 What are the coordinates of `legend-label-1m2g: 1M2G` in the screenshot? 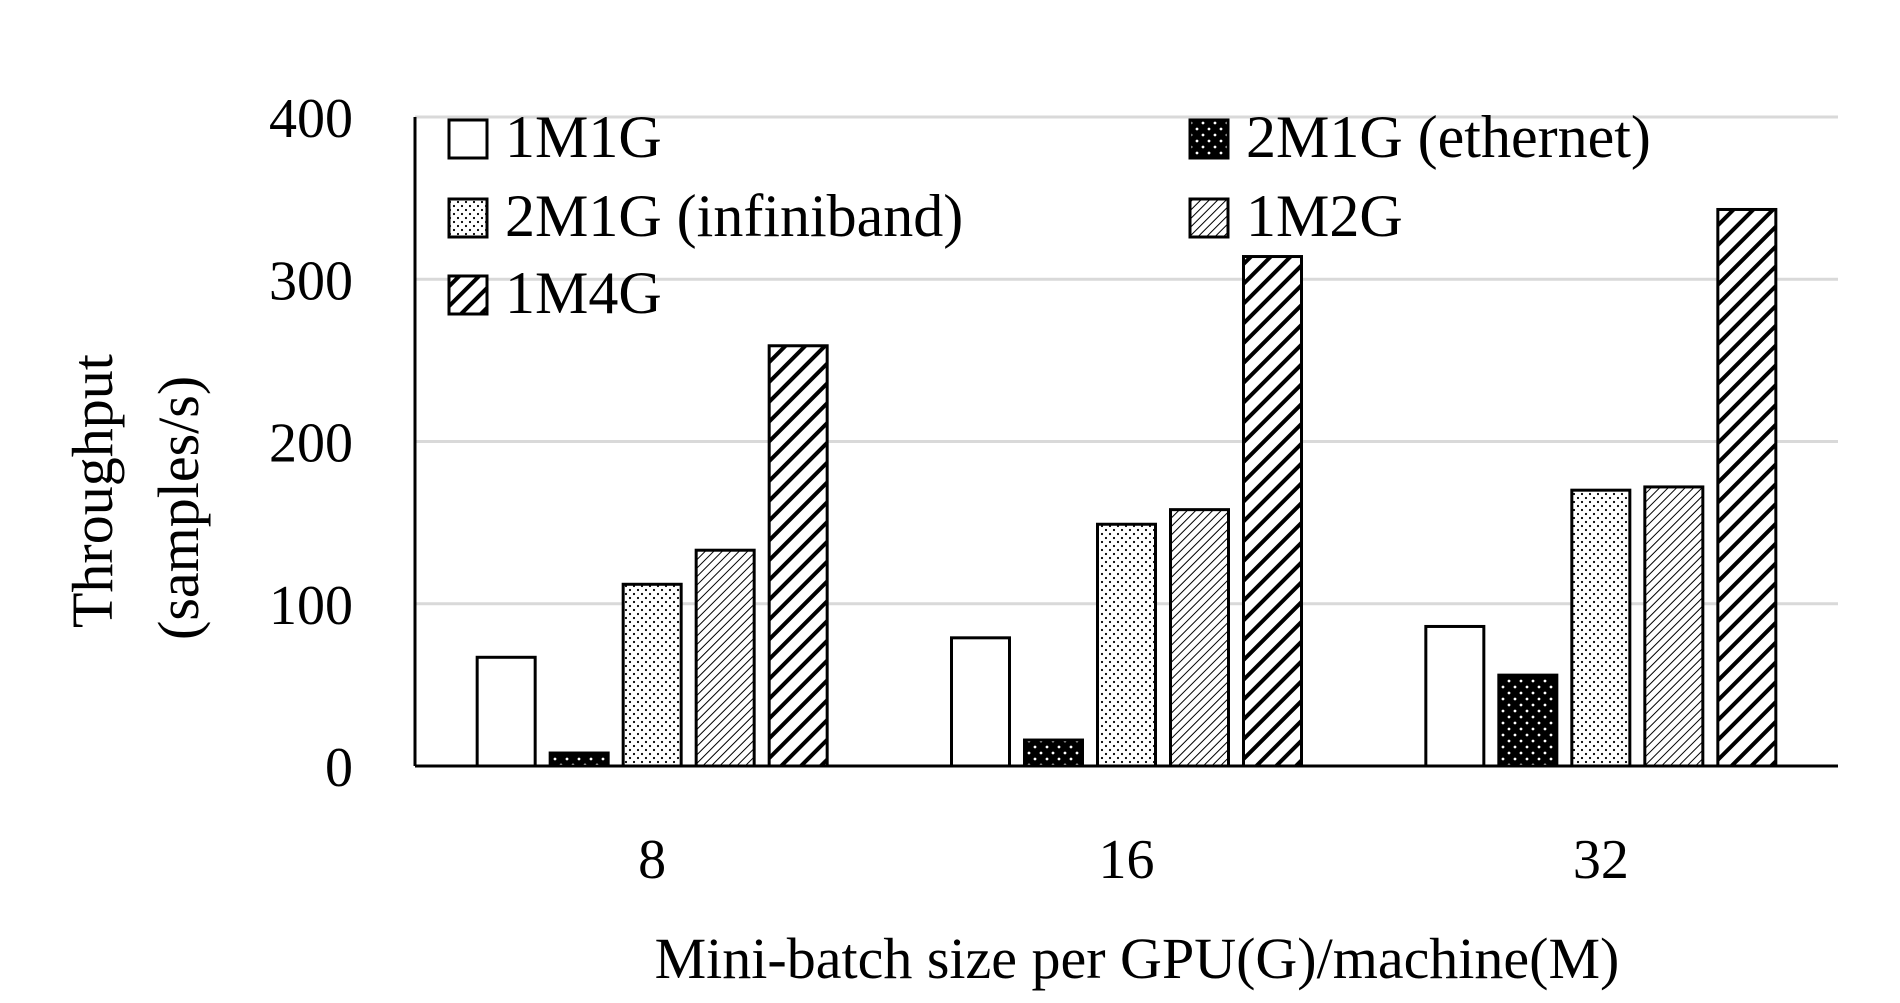 It's located at (1324, 216).